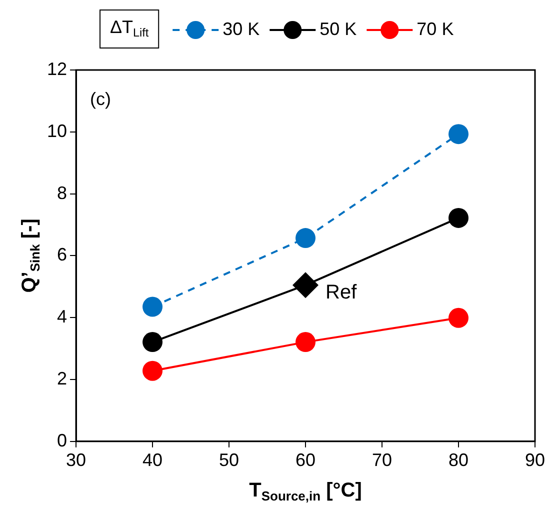 The width and height of the screenshot is (557, 513). What do you see at coordinates (57, 68) in the screenshot?
I see `y-tick-label: 12` at bounding box center [57, 68].